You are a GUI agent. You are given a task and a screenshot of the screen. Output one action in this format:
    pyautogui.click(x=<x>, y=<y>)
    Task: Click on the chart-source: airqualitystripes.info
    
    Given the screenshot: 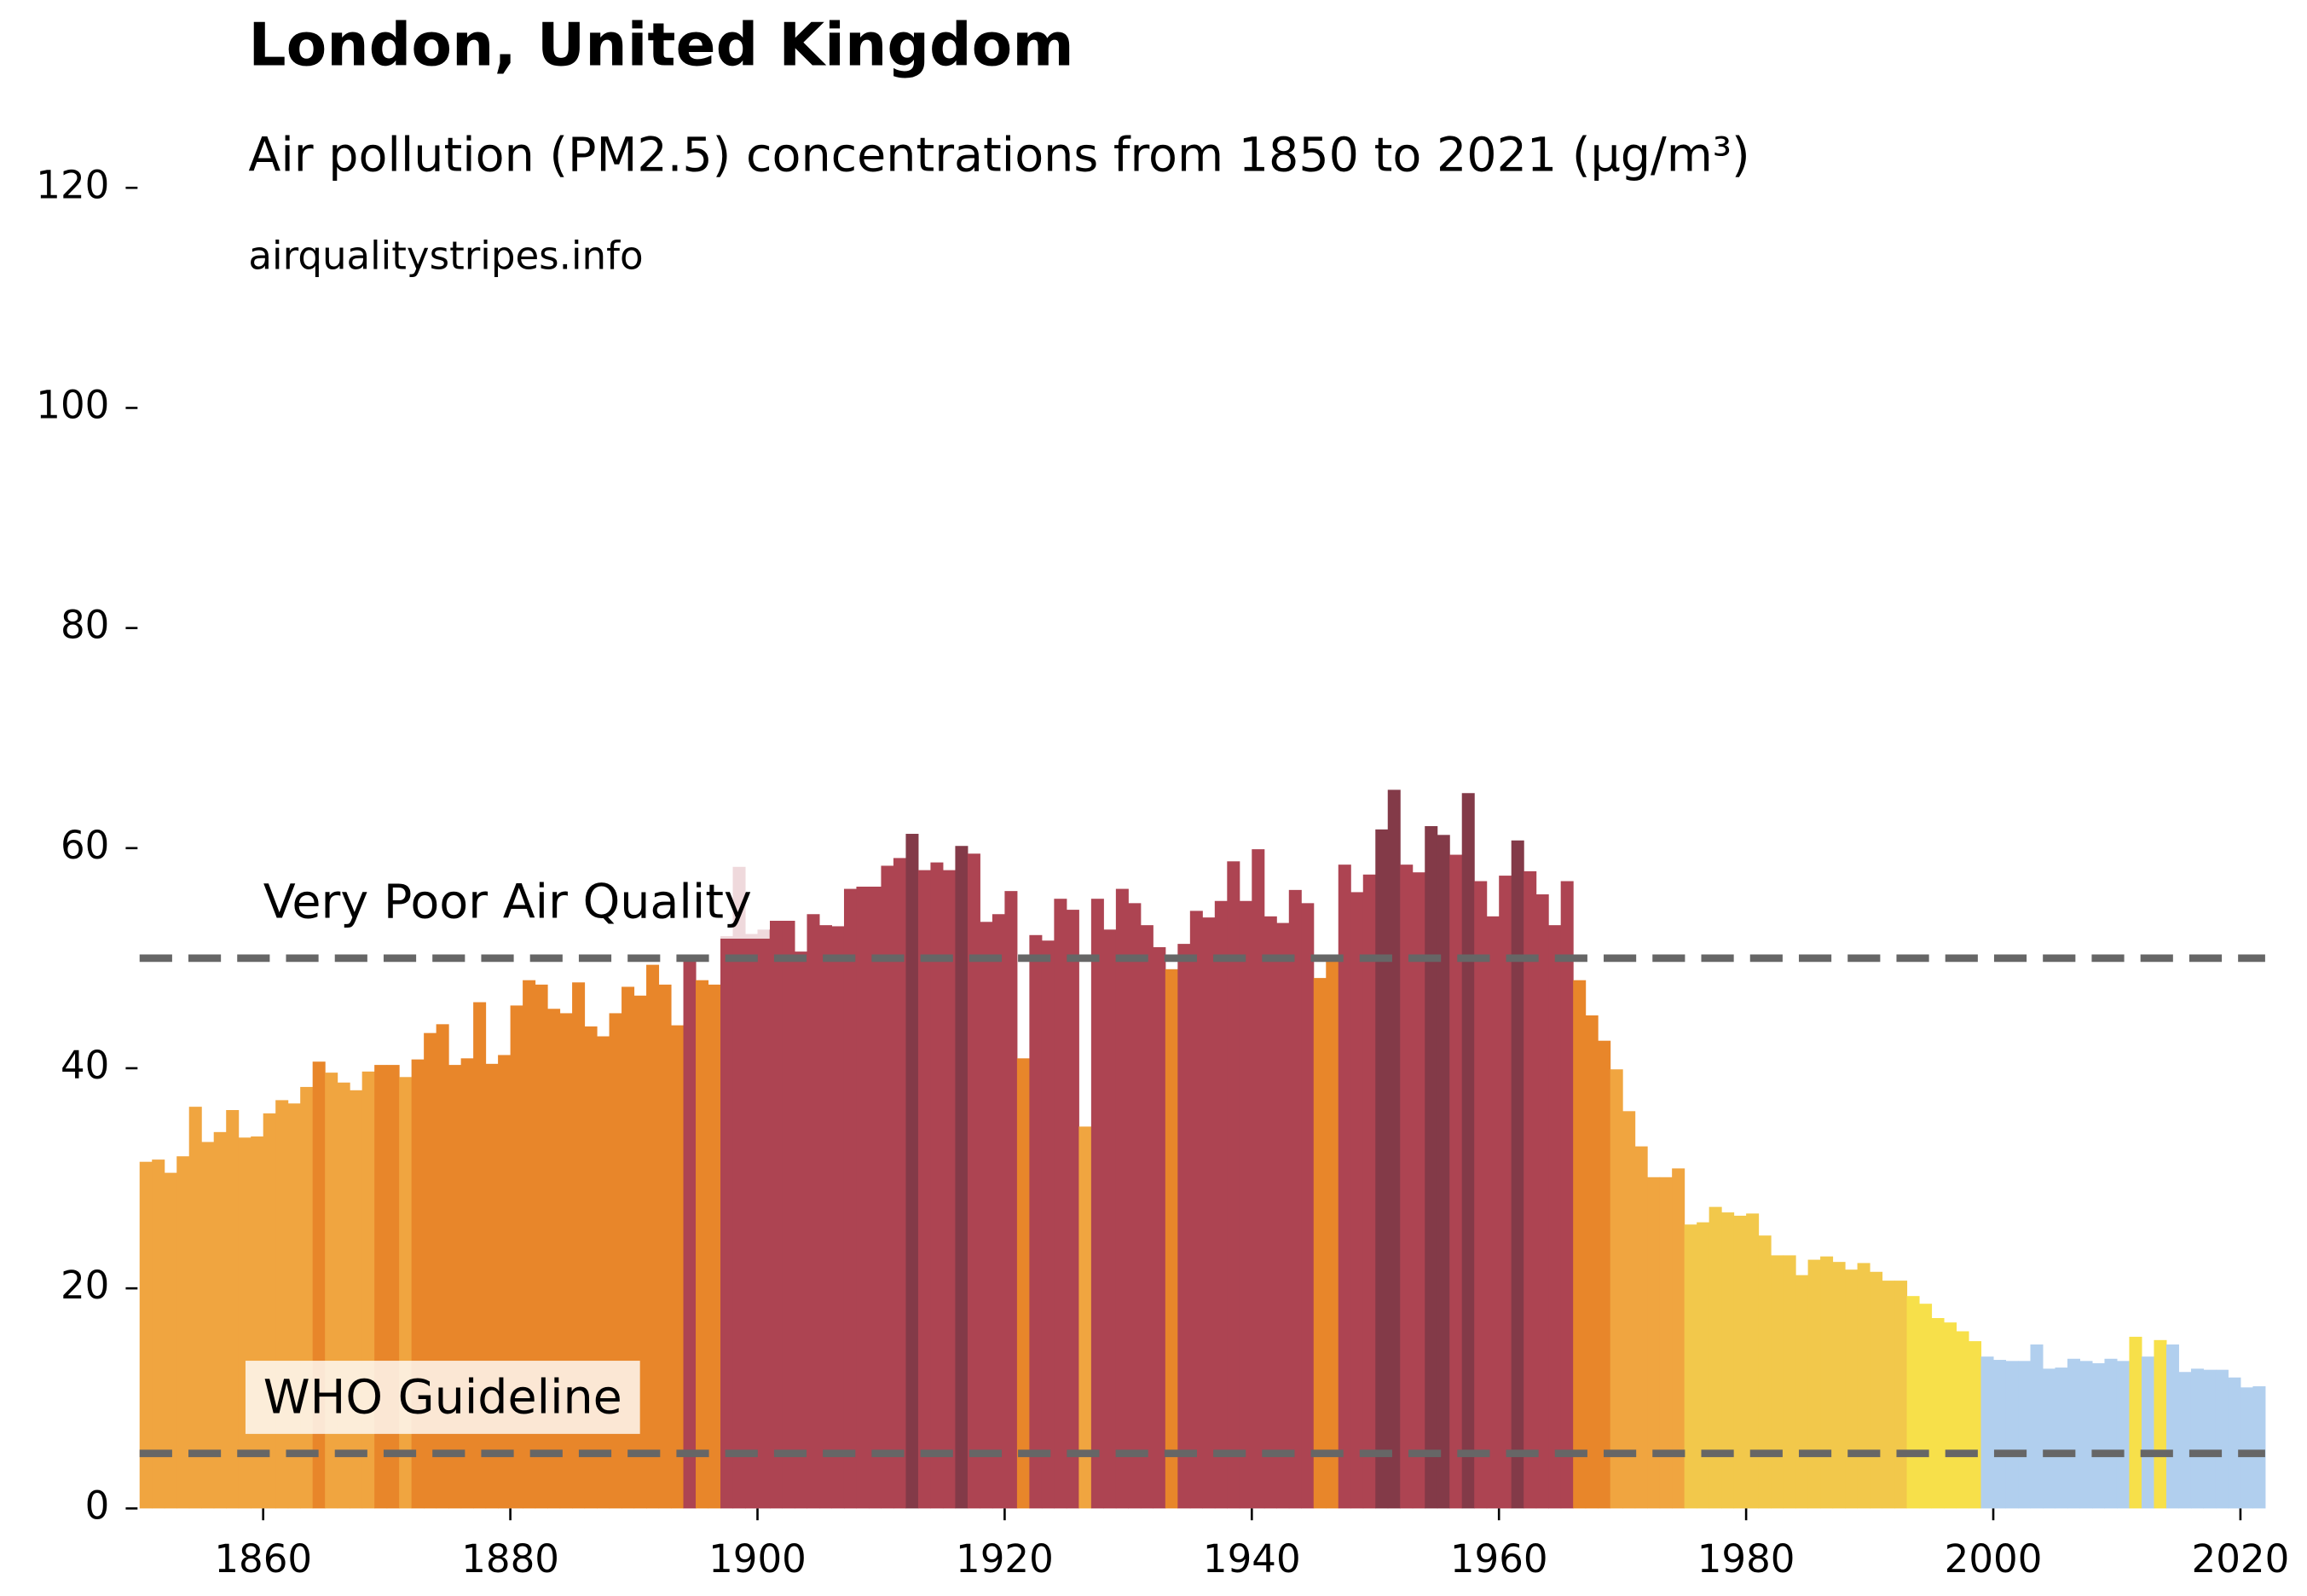 What is the action you would take?
    pyautogui.click(x=445, y=256)
    